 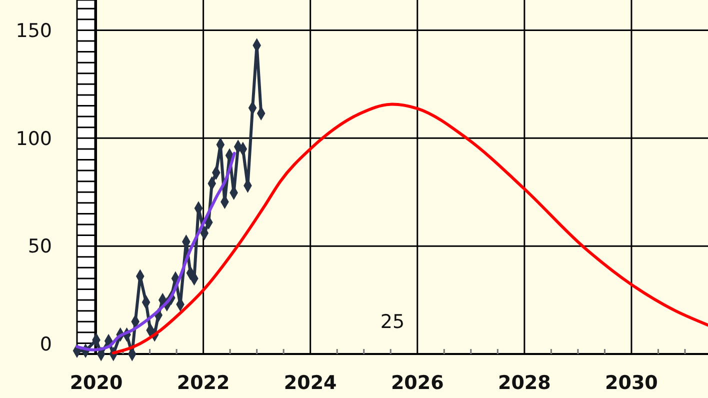 What do you see at coordinates (96, 383) in the screenshot?
I see `x-tick-label: 2020` at bounding box center [96, 383].